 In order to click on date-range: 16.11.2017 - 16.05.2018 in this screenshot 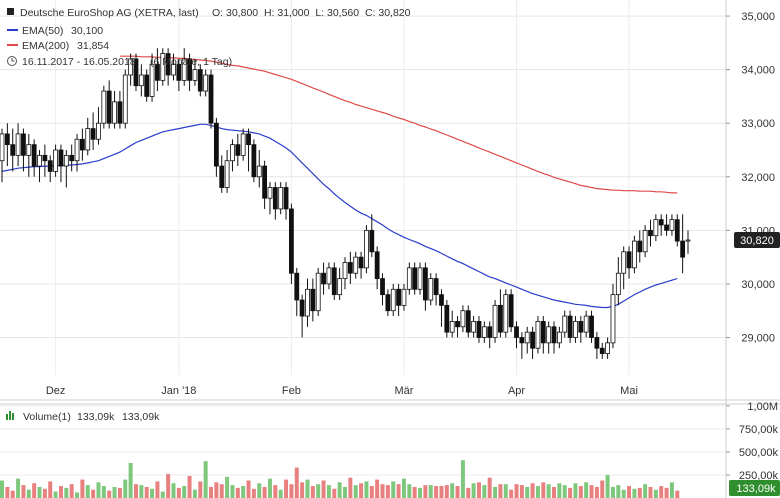, I will do `click(79, 62)`.